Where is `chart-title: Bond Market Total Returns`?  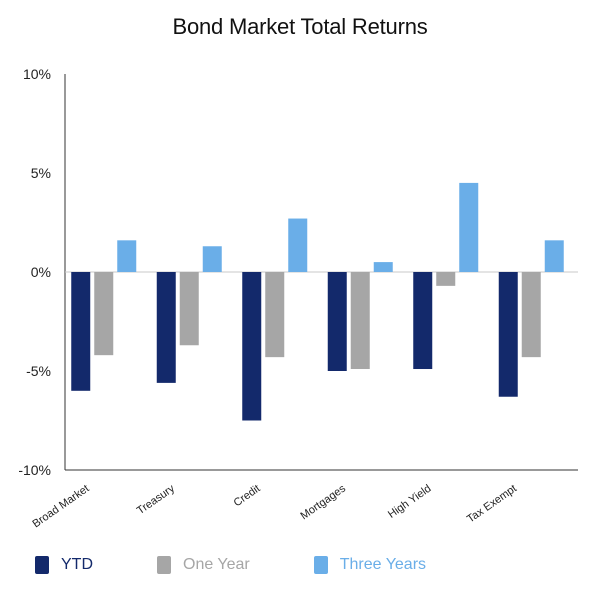
chart-title: Bond Market Total Returns is located at coordinates (300, 26).